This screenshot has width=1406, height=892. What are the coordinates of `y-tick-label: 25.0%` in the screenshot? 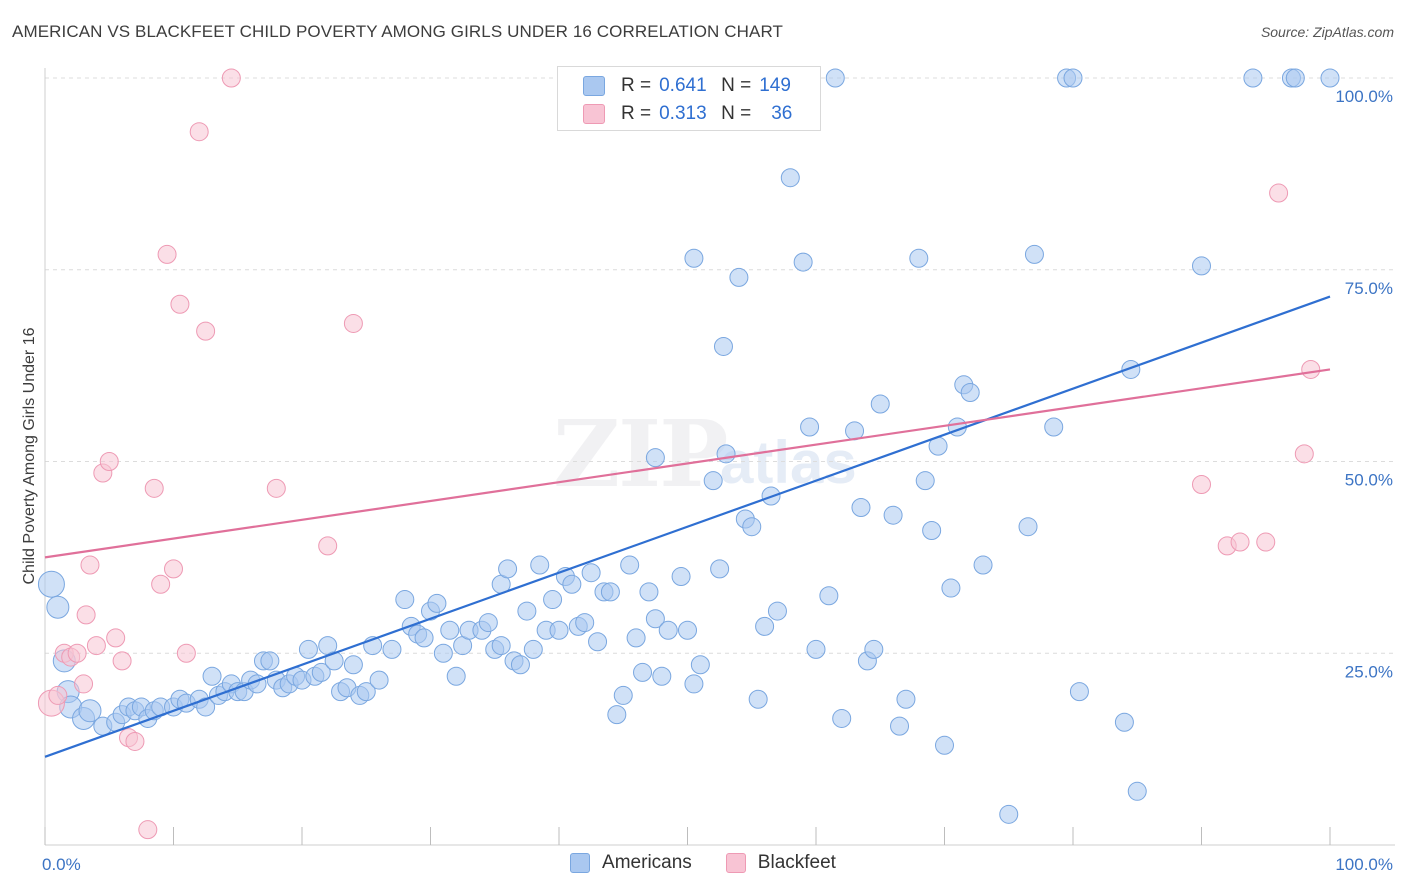 It's located at (1369, 671).